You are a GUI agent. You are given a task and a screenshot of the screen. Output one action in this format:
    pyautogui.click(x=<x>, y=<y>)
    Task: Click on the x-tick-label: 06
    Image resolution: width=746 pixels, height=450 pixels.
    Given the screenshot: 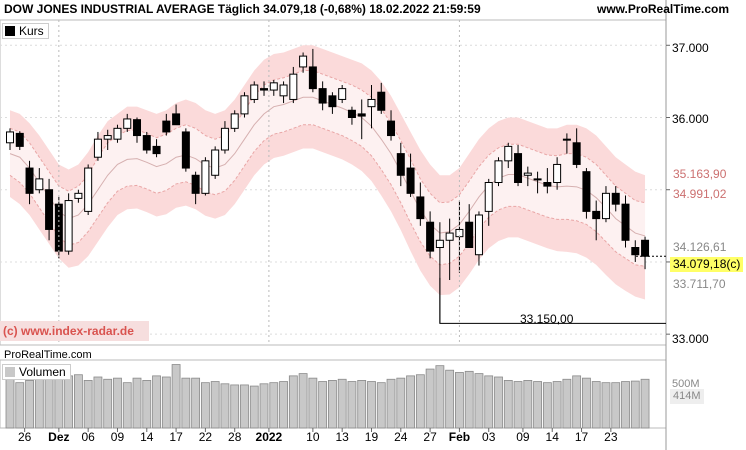 What is the action you would take?
    pyautogui.click(x=88, y=437)
    